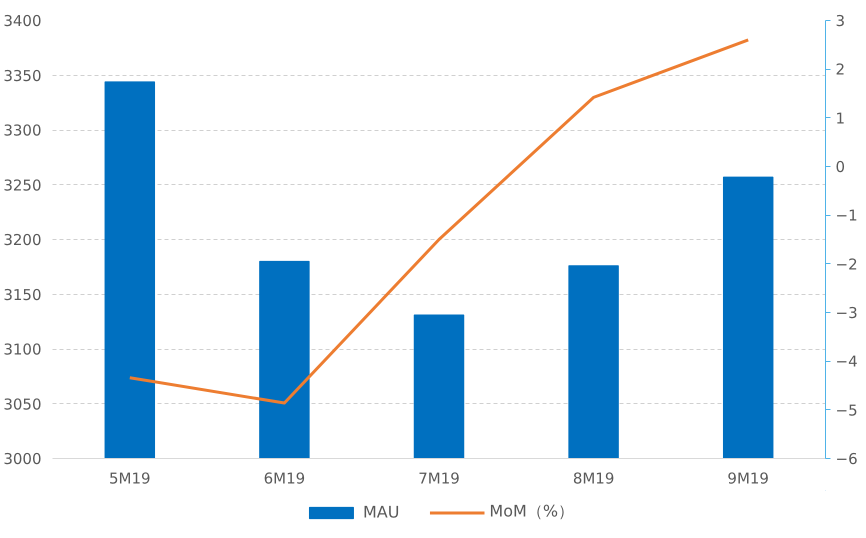  I want to click on x-tick-label: 8M19, so click(593, 479).